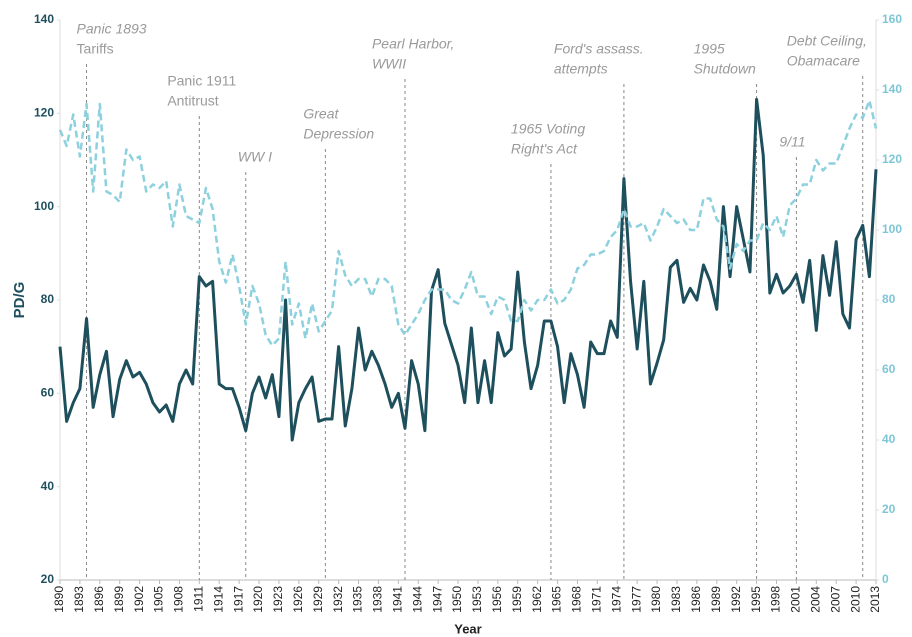 The width and height of the screenshot is (912, 637). Describe the element at coordinates (796, 599) in the screenshot. I see `x-tick-label: 2001` at that location.